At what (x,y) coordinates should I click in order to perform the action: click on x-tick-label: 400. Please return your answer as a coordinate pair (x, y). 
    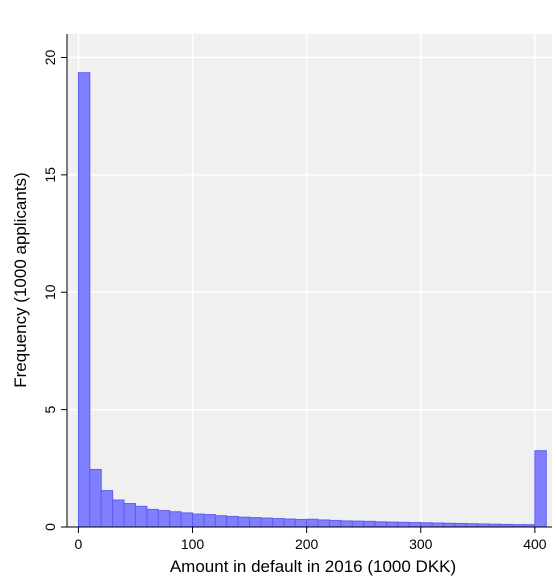
    Looking at the image, I should click on (535, 544).